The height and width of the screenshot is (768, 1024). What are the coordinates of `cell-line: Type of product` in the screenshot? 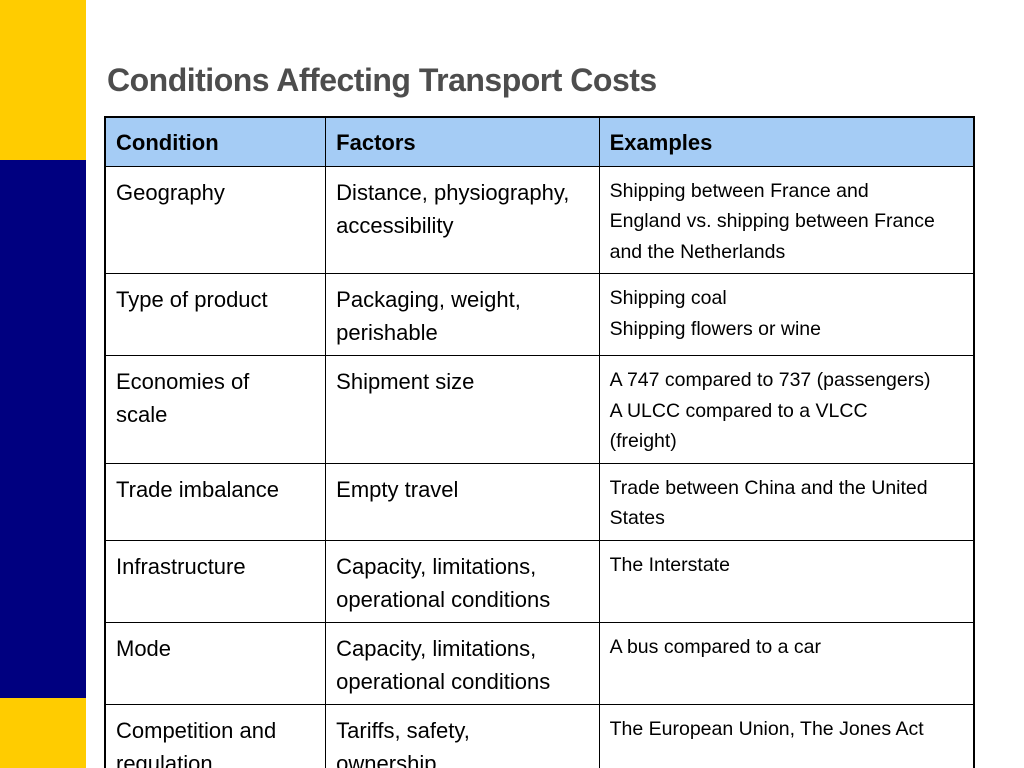 It's located at (192, 299).